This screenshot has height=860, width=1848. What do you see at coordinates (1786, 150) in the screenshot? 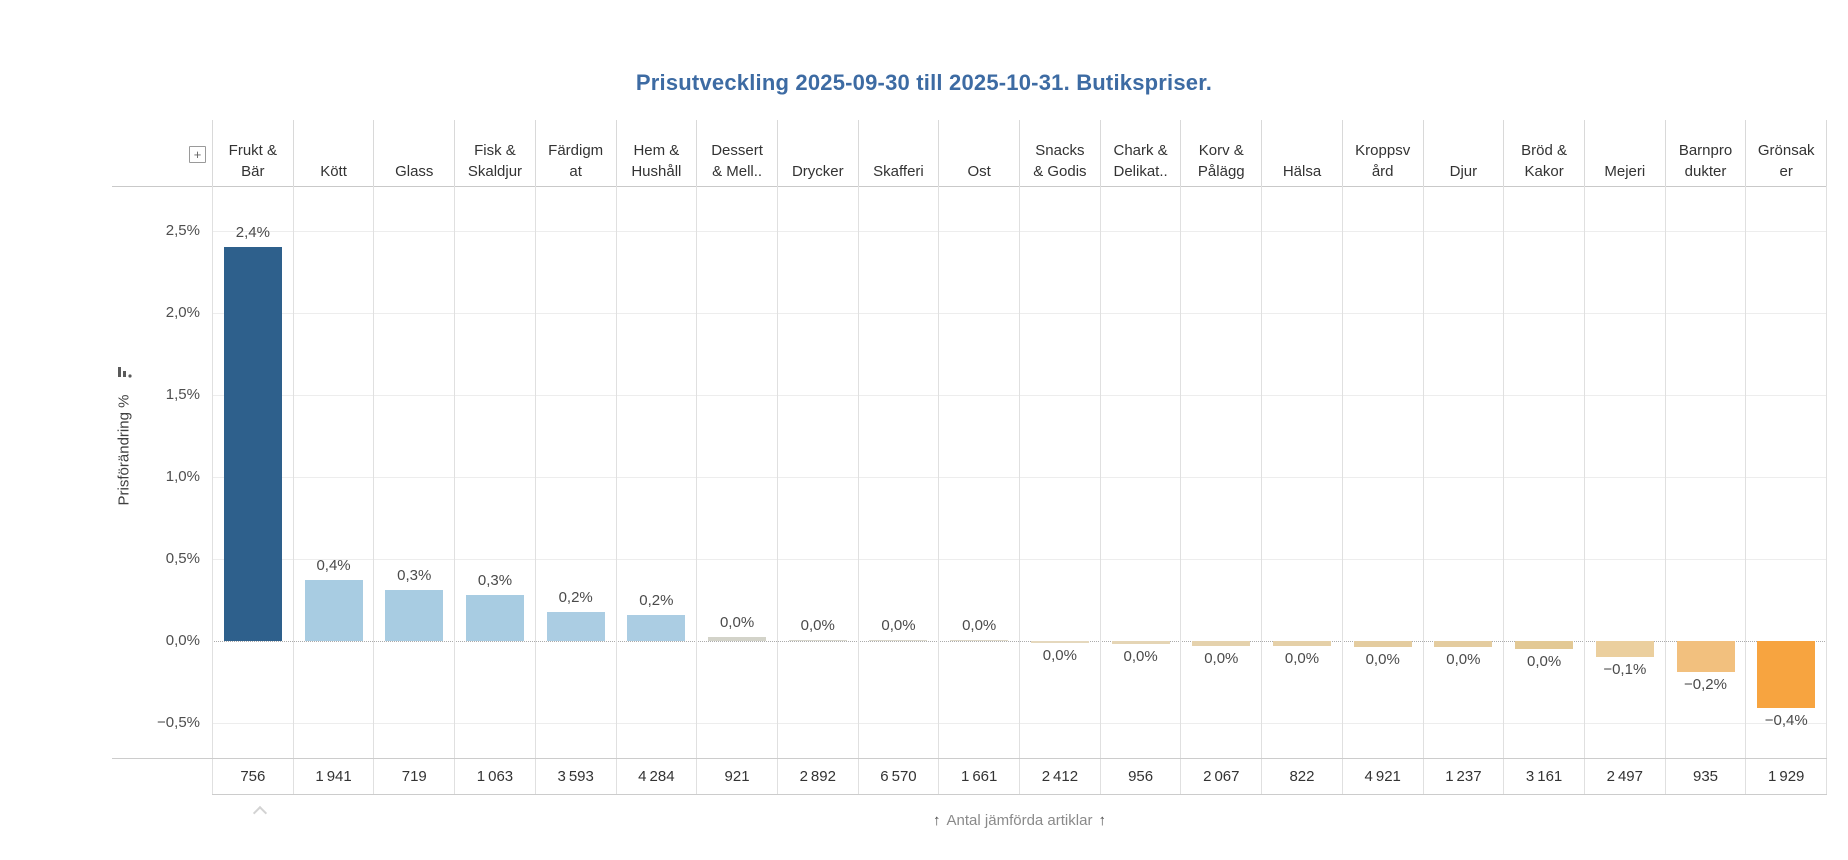
I see `column-header-label: Grönsak` at bounding box center [1786, 150].